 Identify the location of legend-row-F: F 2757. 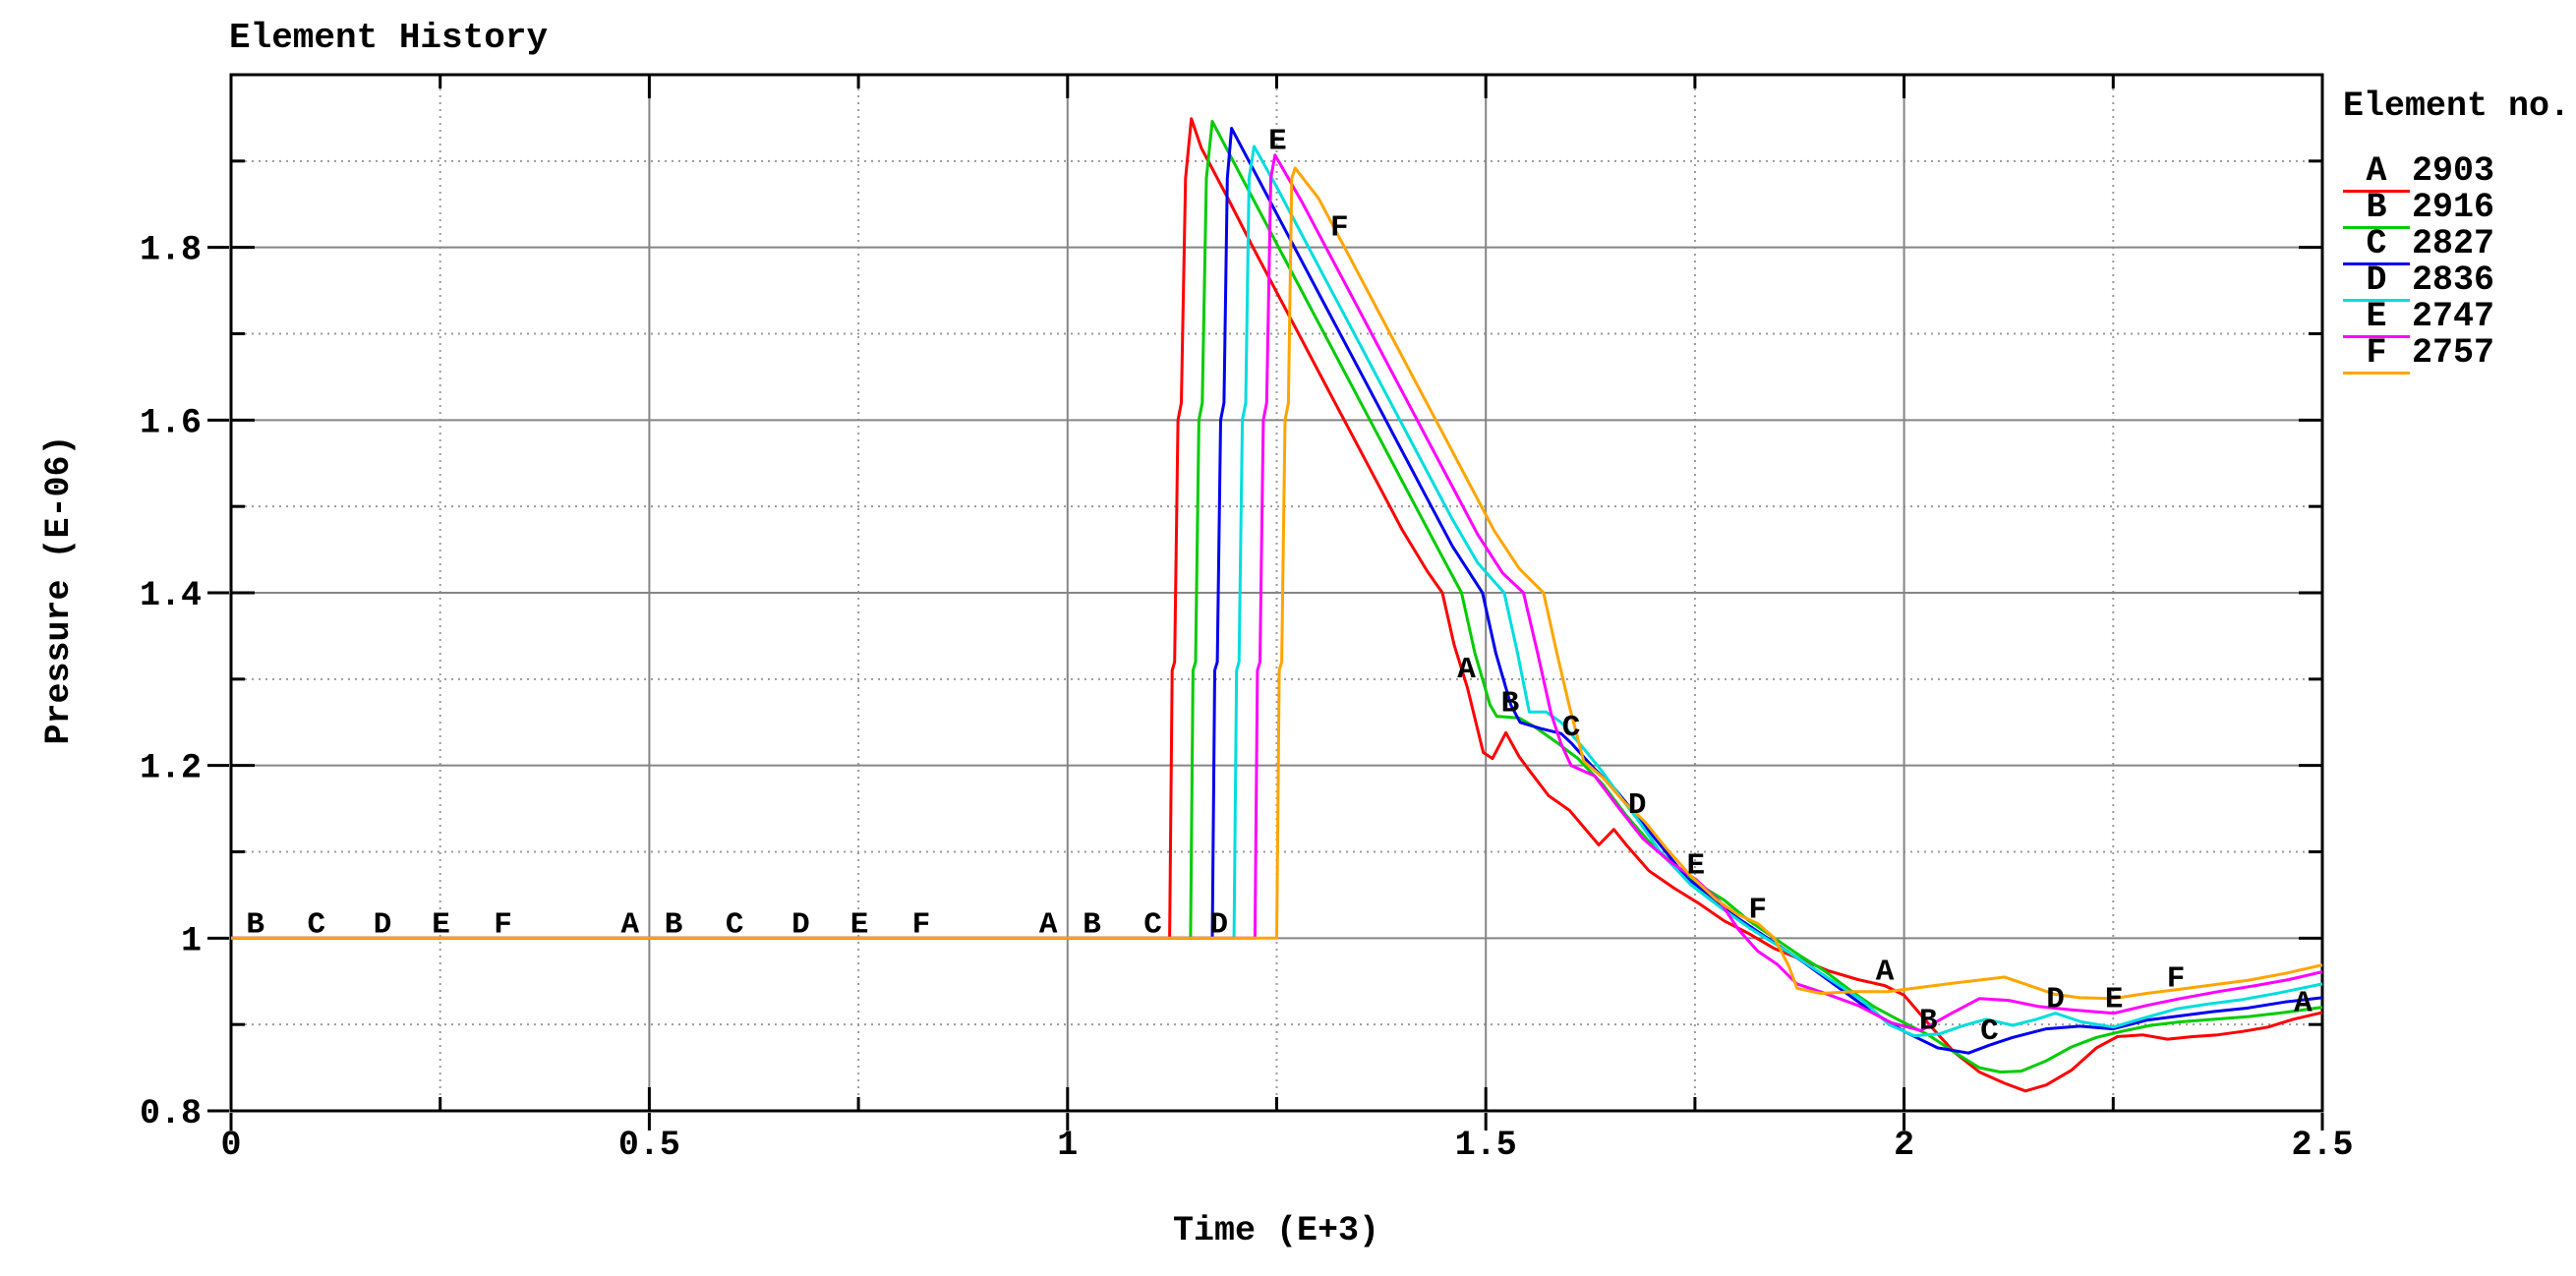
(2458, 354).